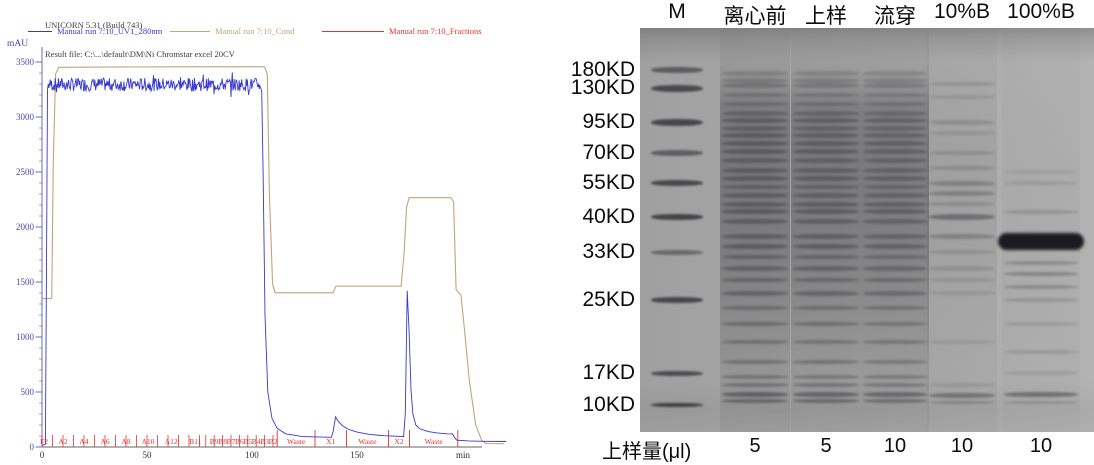  I want to click on legend-label: Manual run 7:10_UV1_280nm, so click(110, 31).